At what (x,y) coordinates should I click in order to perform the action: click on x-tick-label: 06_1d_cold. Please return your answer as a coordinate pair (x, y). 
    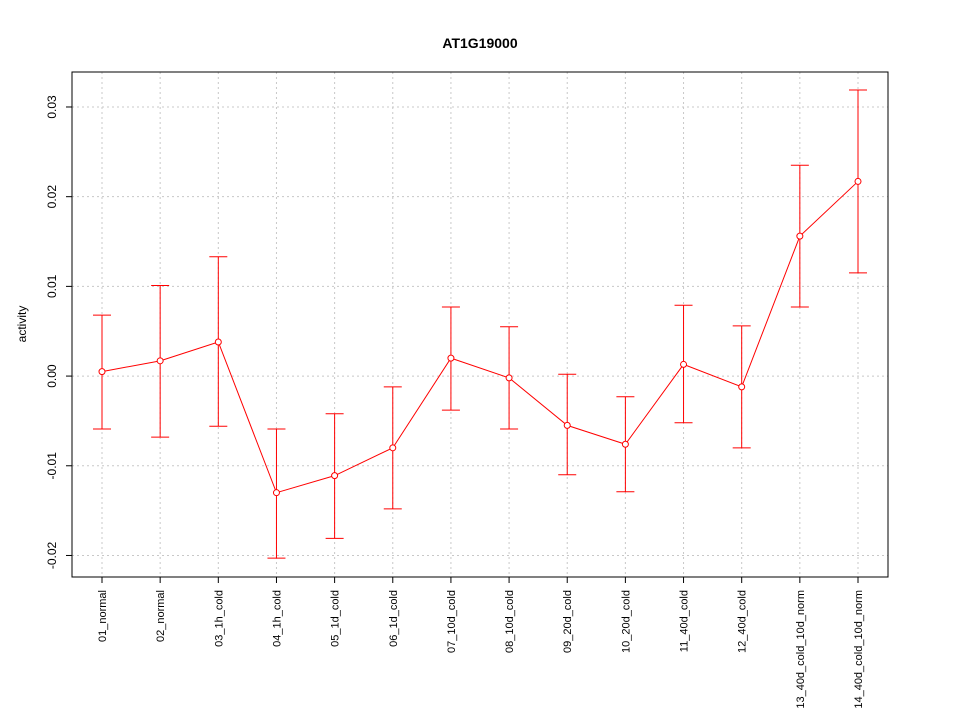
    Looking at the image, I should click on (394, 618).